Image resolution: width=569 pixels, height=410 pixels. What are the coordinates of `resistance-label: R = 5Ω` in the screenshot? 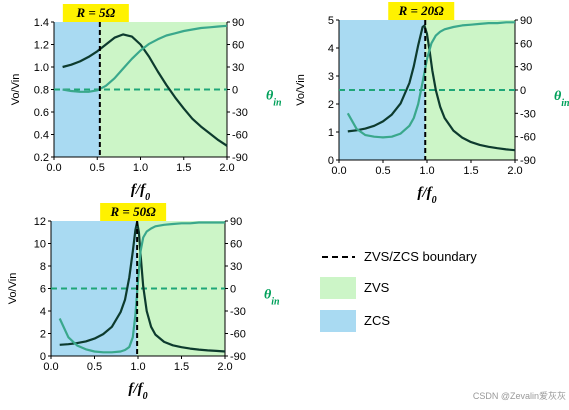 It's located at (95, 12).